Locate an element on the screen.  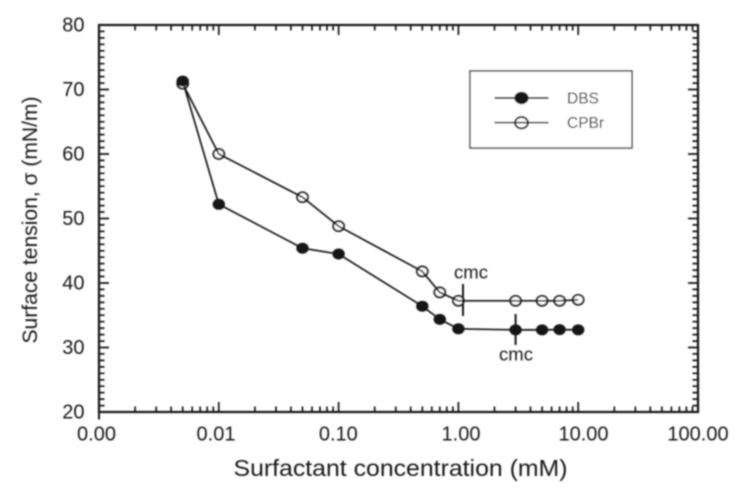
svg-text: 60 is located at coordinates (73, 155).